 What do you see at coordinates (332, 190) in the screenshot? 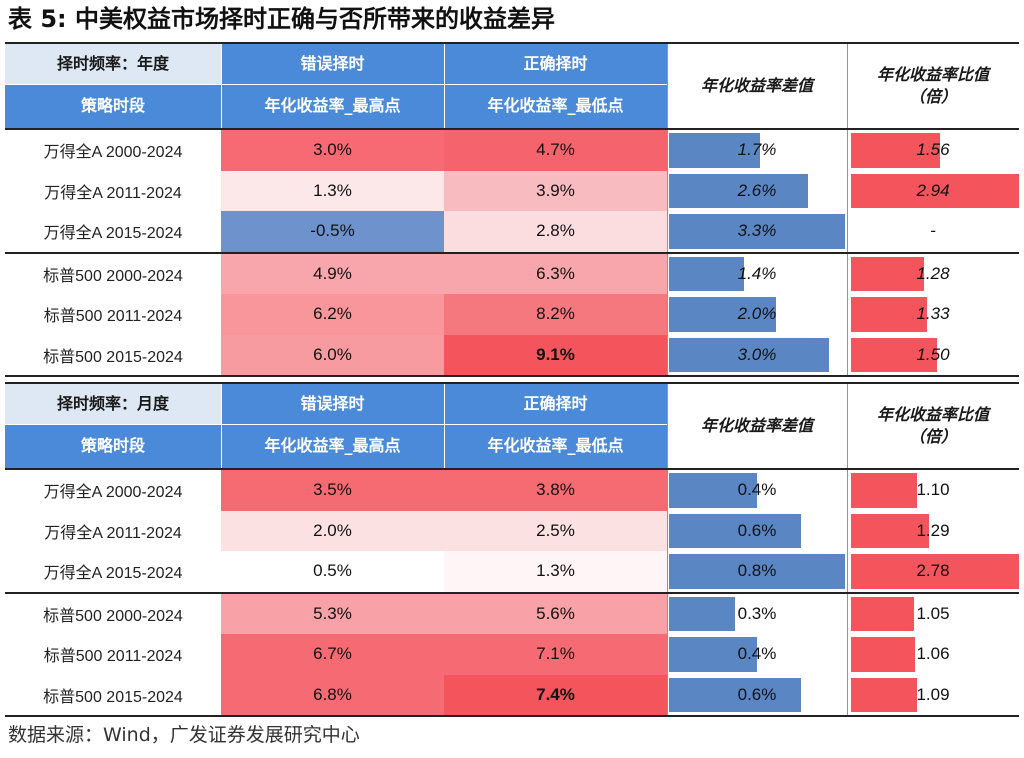
I see `wrong-timing-value: 1.3%` at bounding box center [332, 190].